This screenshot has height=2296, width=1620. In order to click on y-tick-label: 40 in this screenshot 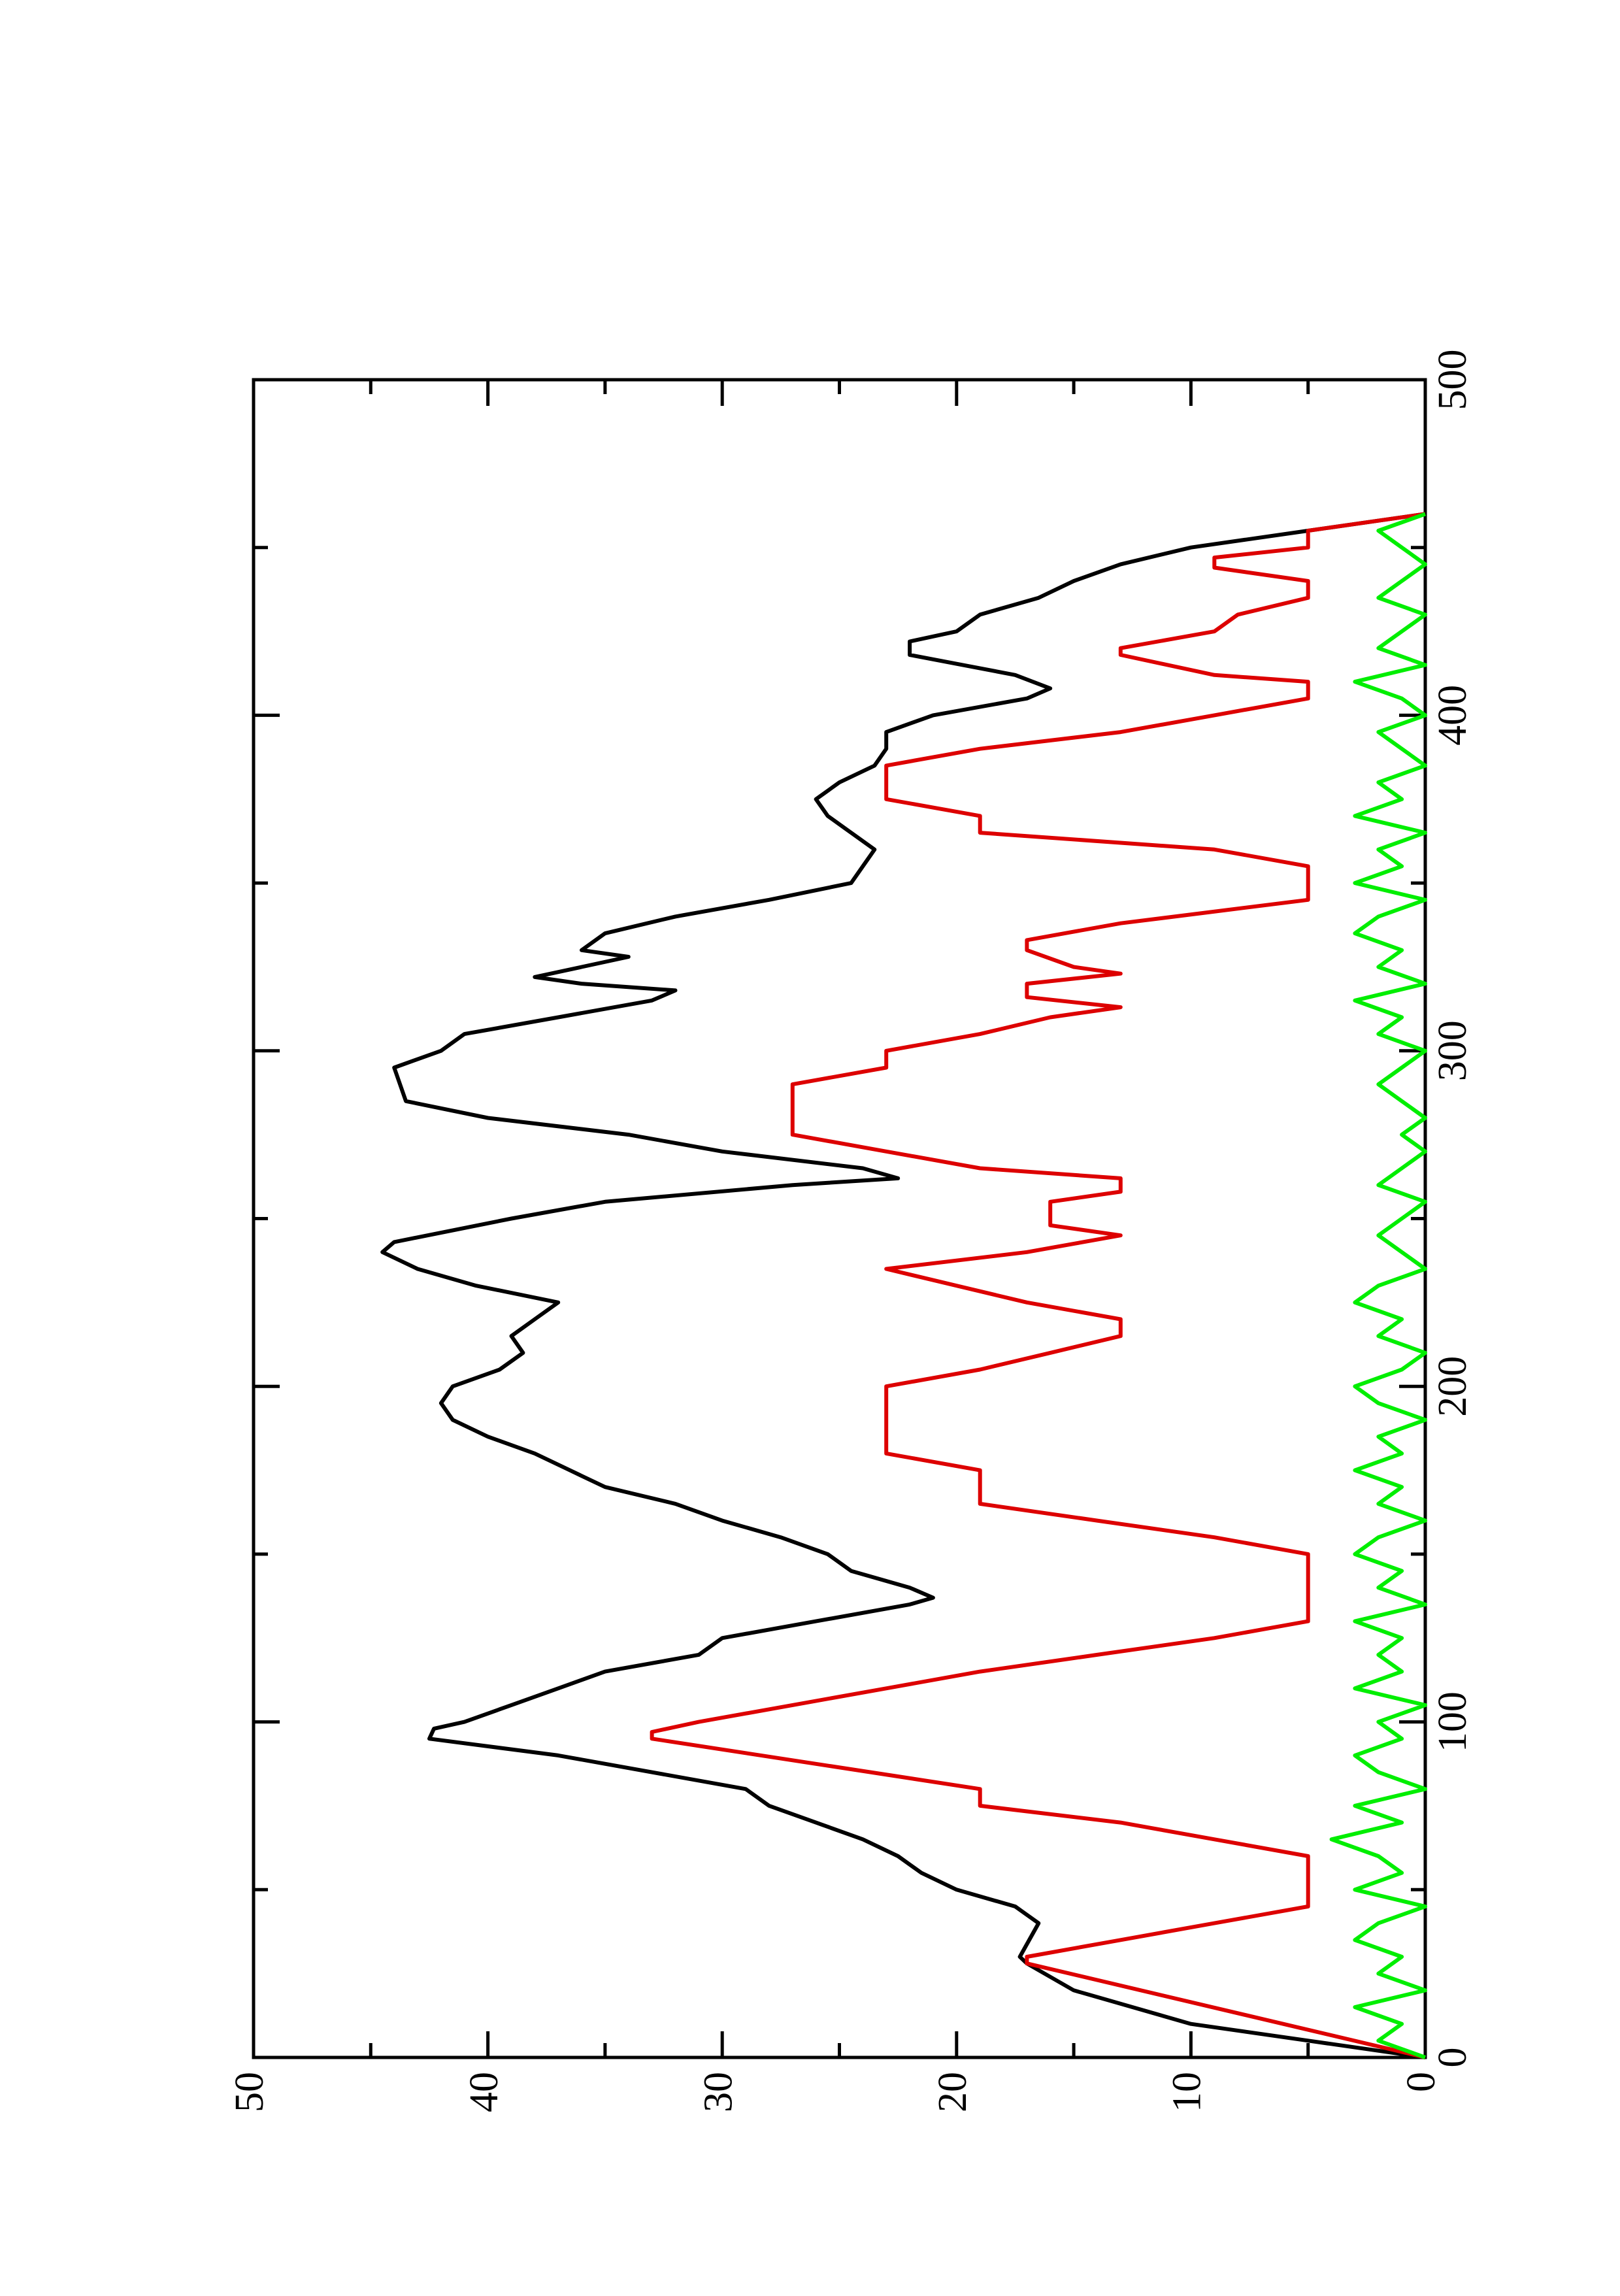, I will do `click(484, 2092)`.